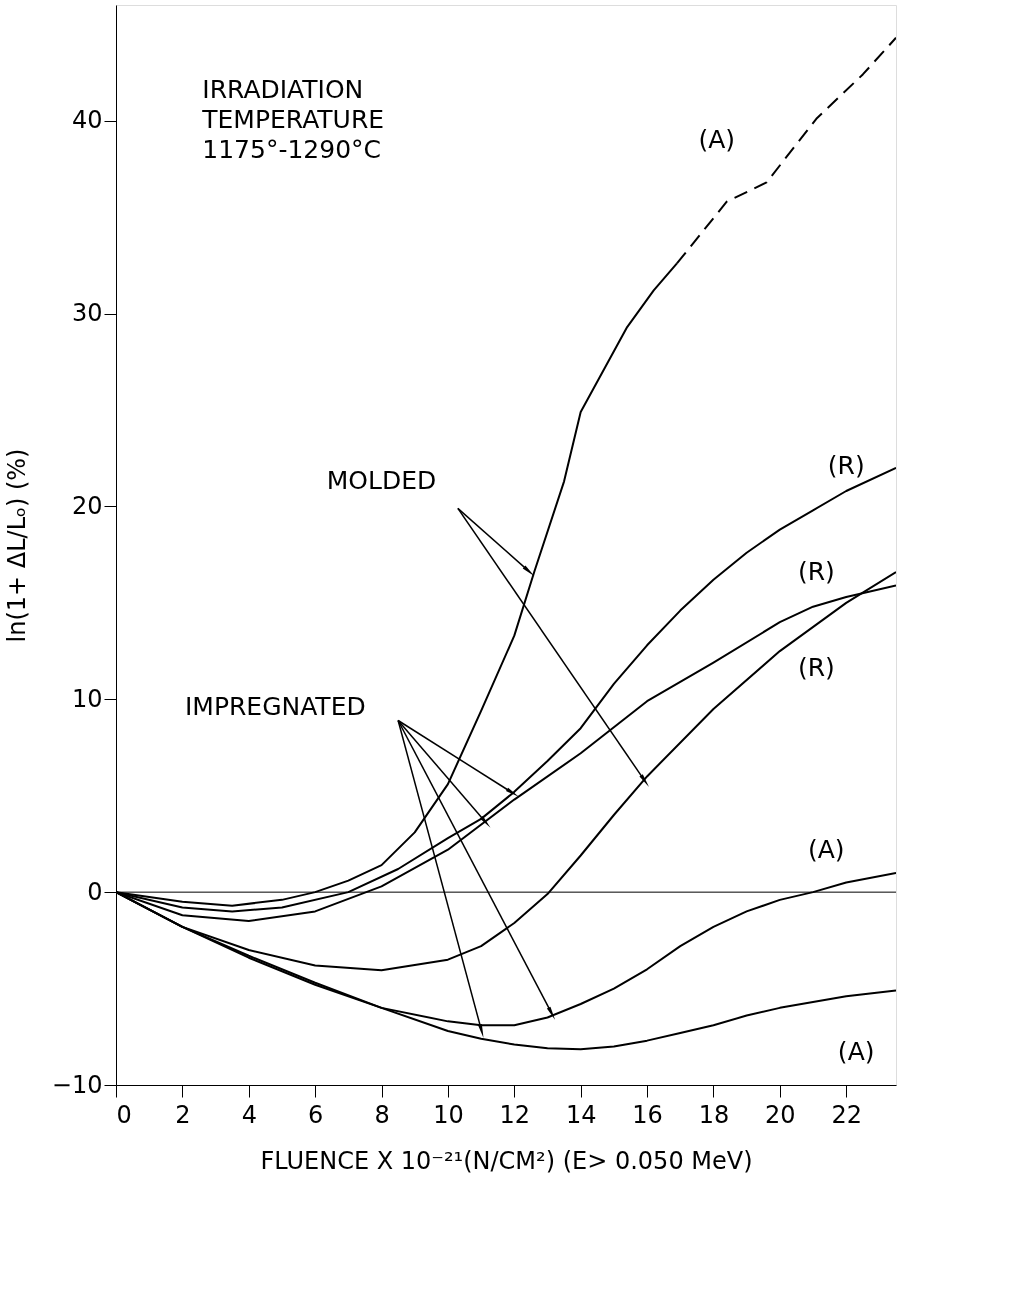  Describe the element at coordinates (780, 1114) in the screenshot. I see `x-tick-label: 20` at that location.